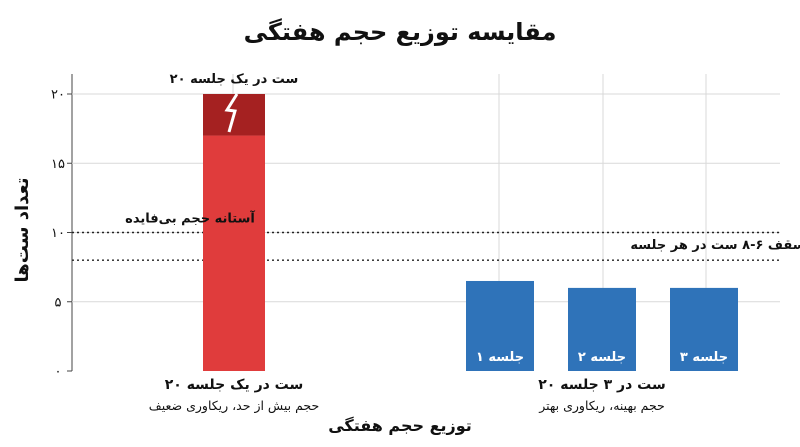  I want to click on category-sublabel-1: حجم بهینه، ریکاوری بهتر, so click(601, 406).